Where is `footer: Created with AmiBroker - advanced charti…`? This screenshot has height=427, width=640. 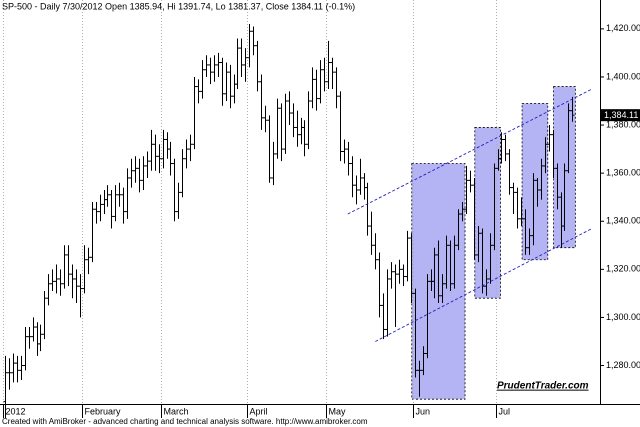 footer: Created with AmiBroker - advanced charti… is located at coordinates (185, 421).